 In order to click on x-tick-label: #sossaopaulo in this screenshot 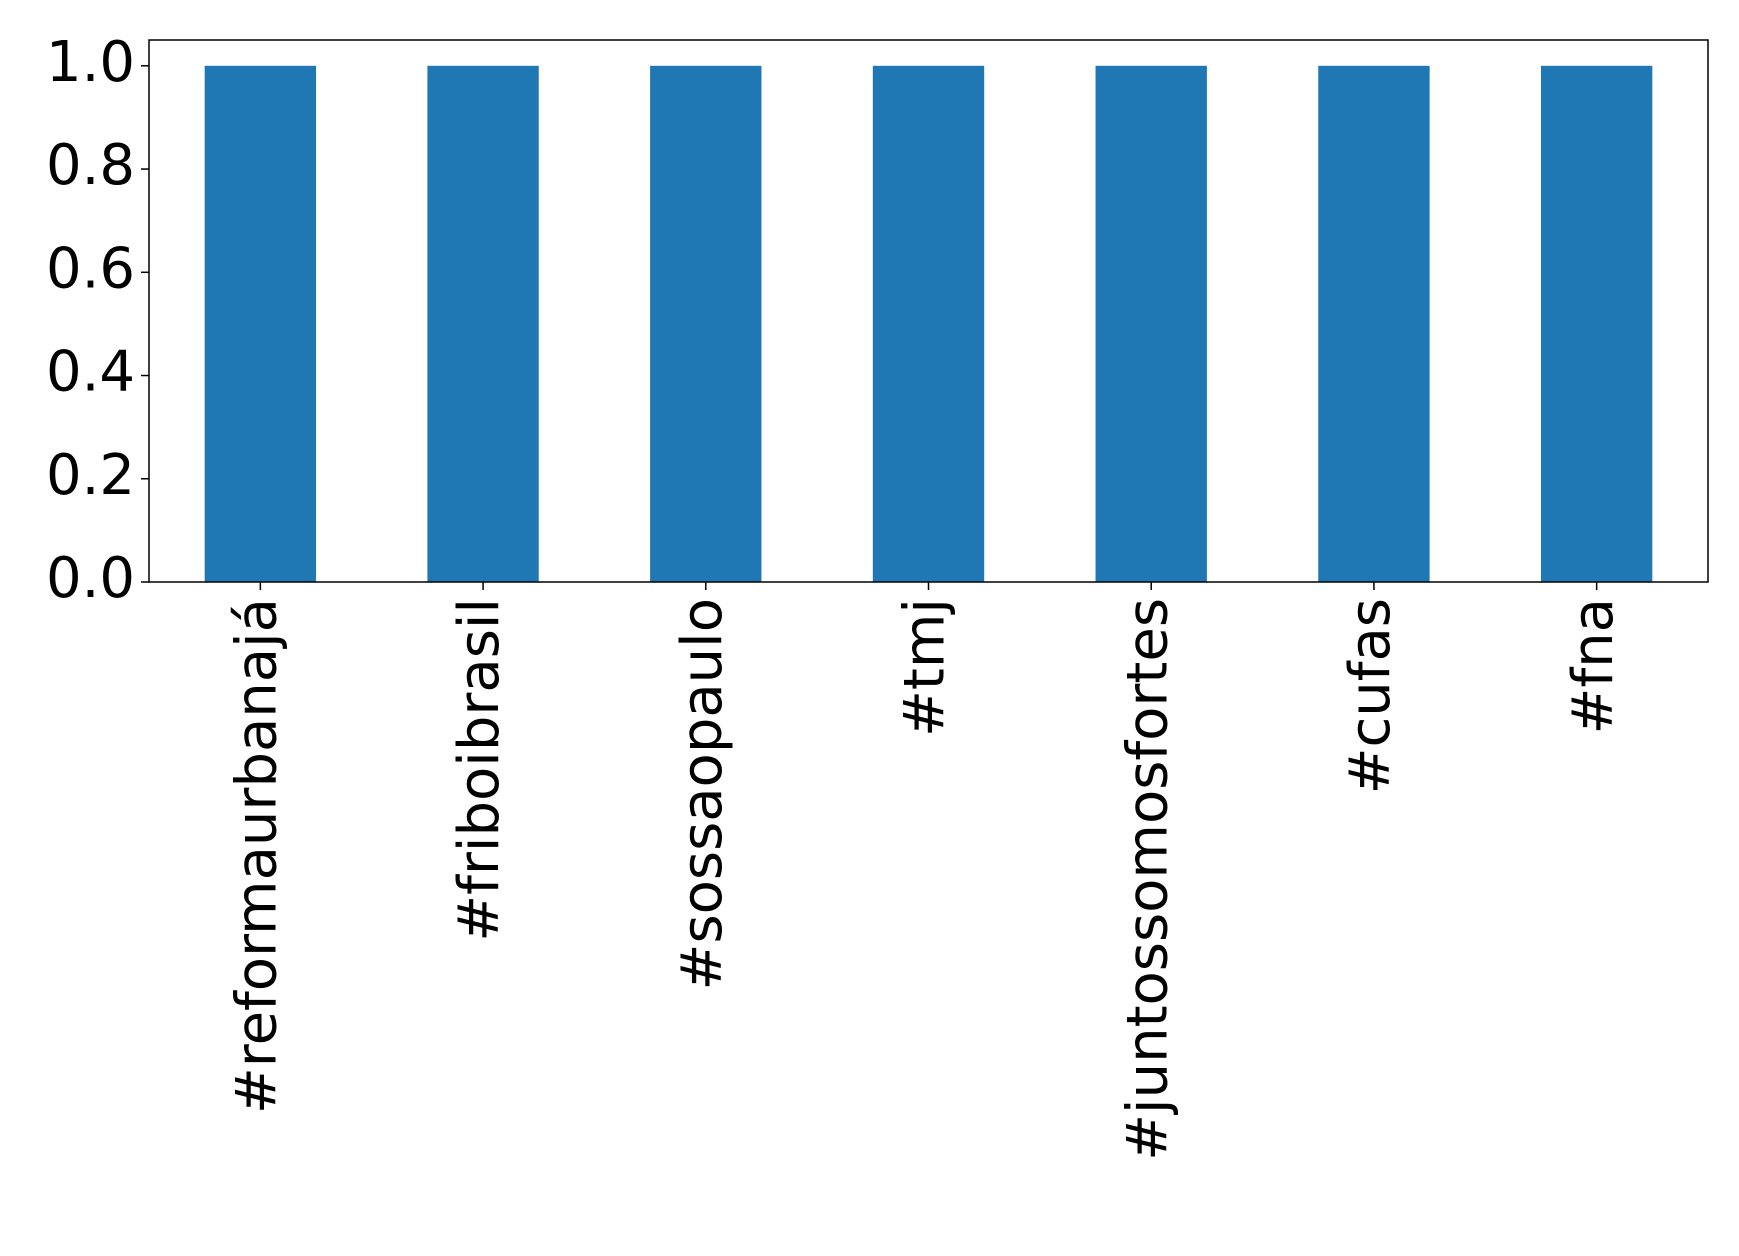, I will do `click(702, 794)`.